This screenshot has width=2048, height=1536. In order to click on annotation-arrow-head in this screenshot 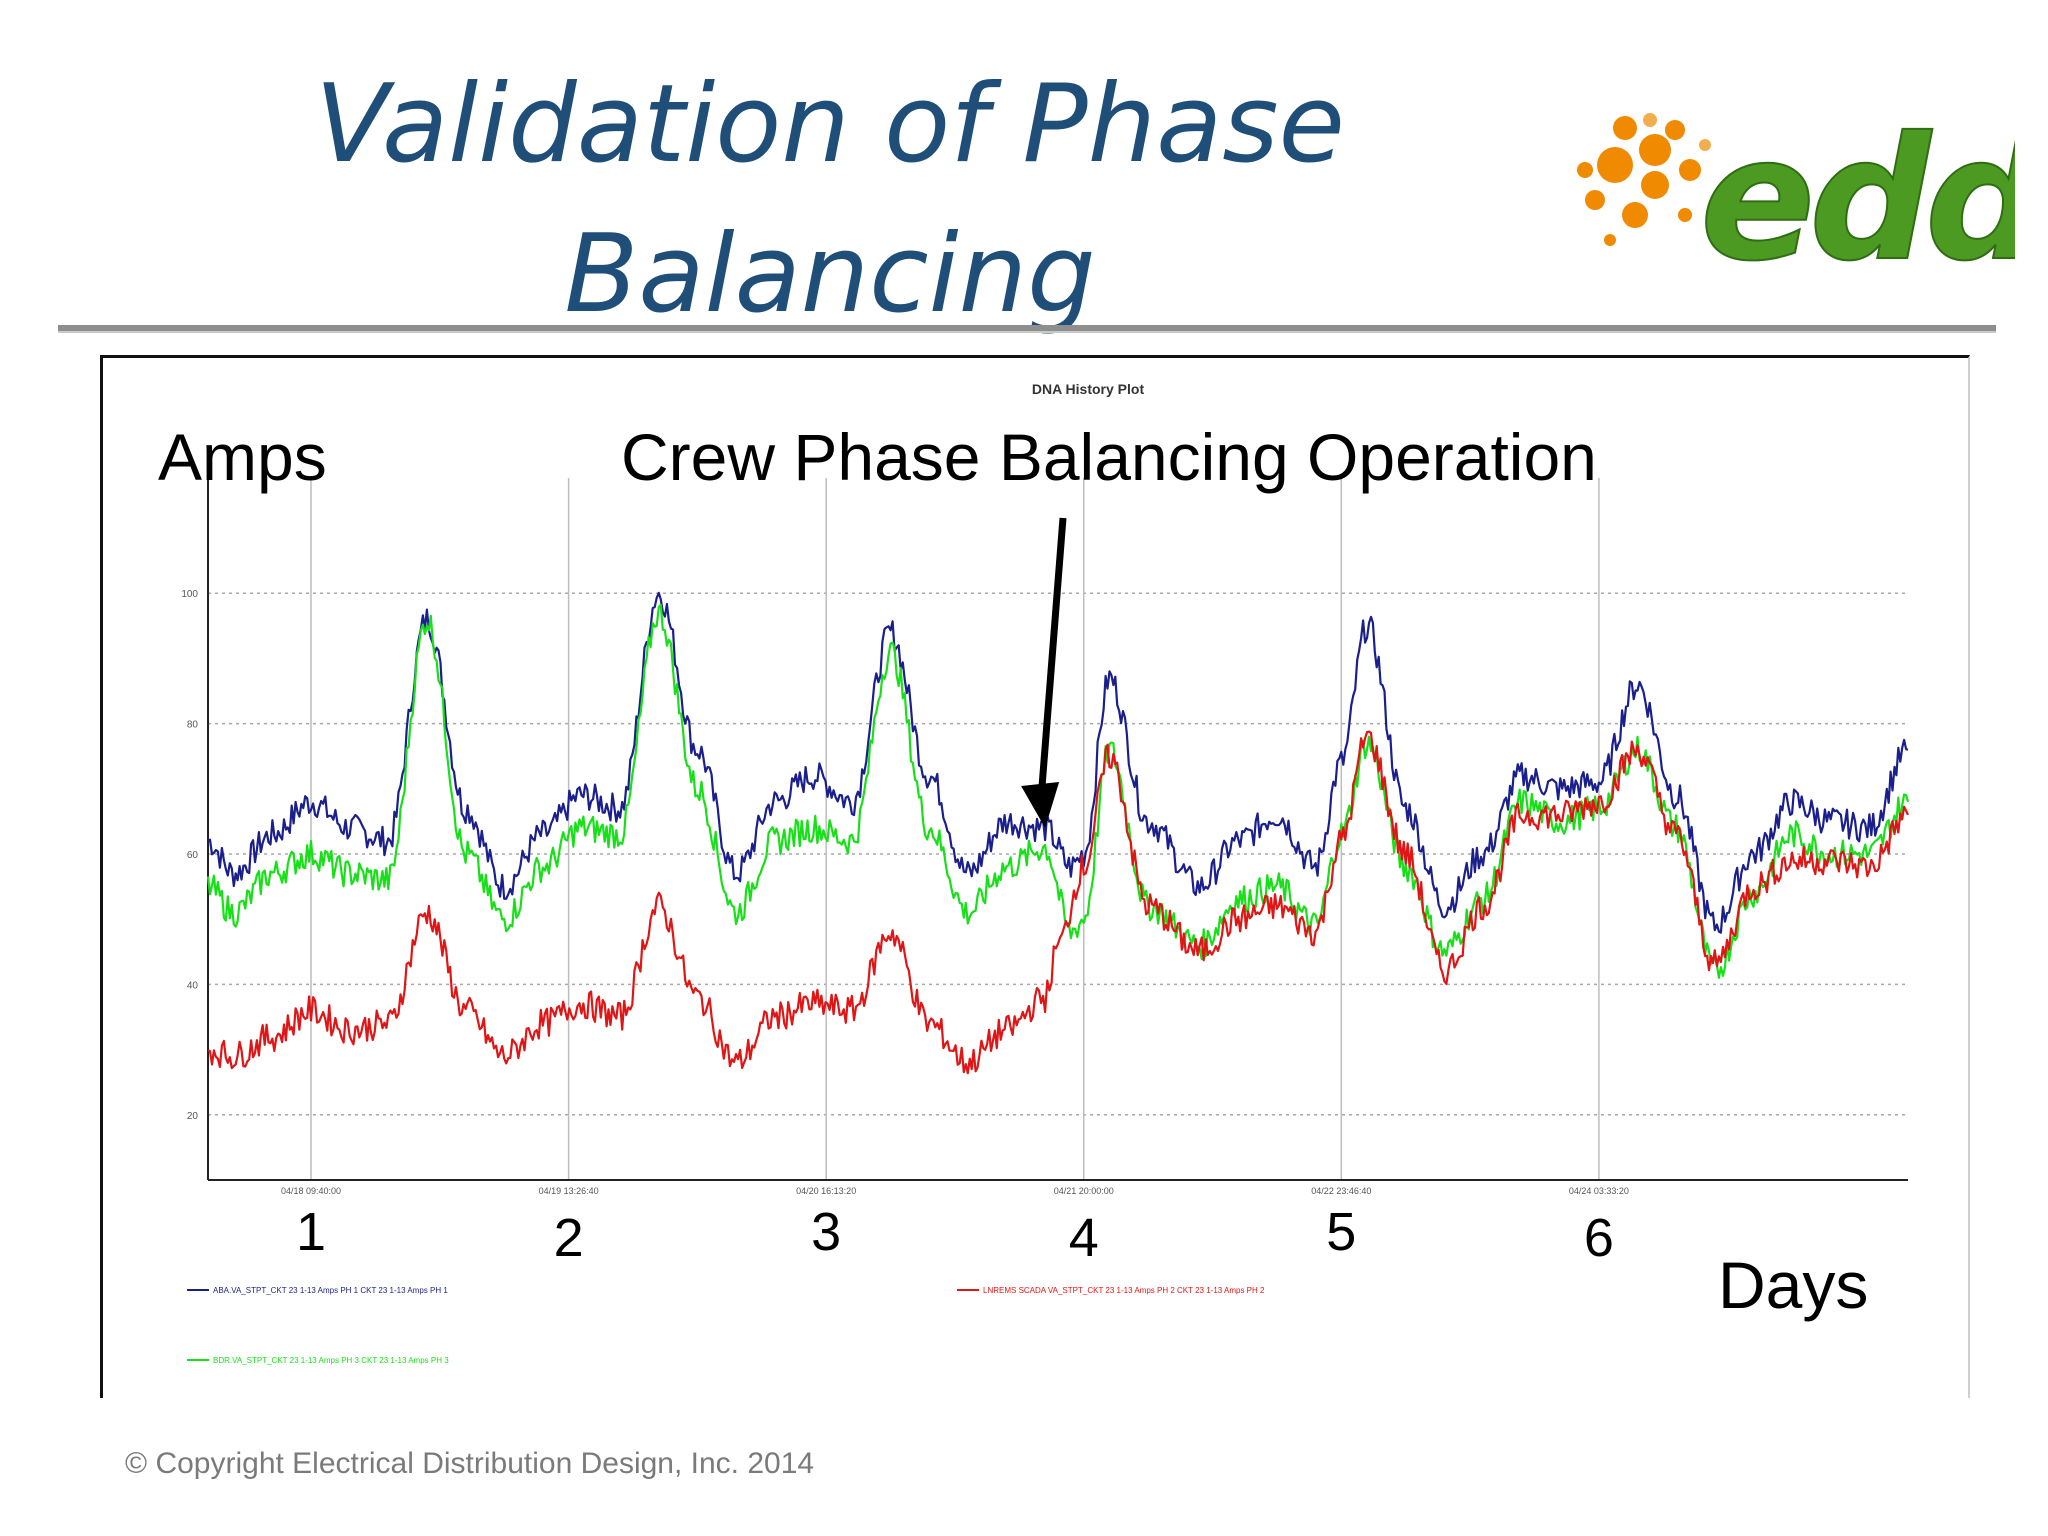, I will do `click(1040, 805)`.